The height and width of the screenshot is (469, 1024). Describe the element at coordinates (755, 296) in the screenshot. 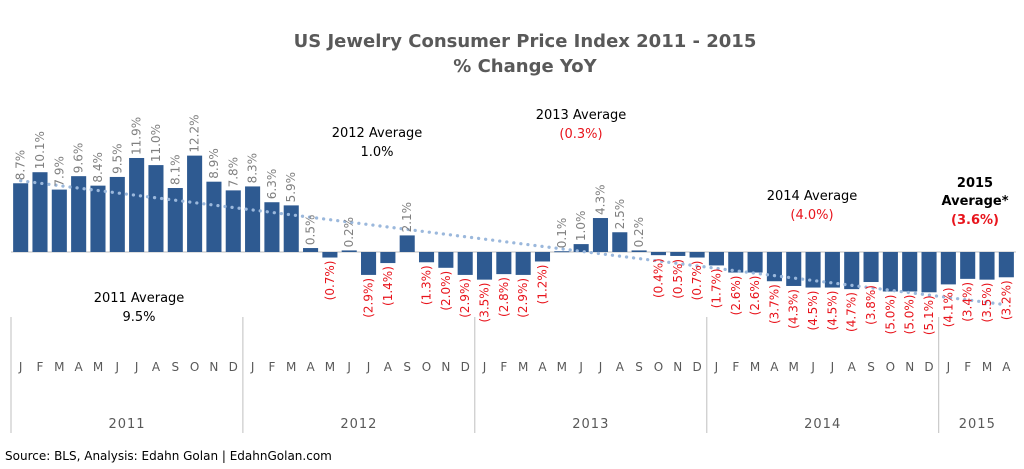

I see `data-label-38: (2.6%)` at that location.